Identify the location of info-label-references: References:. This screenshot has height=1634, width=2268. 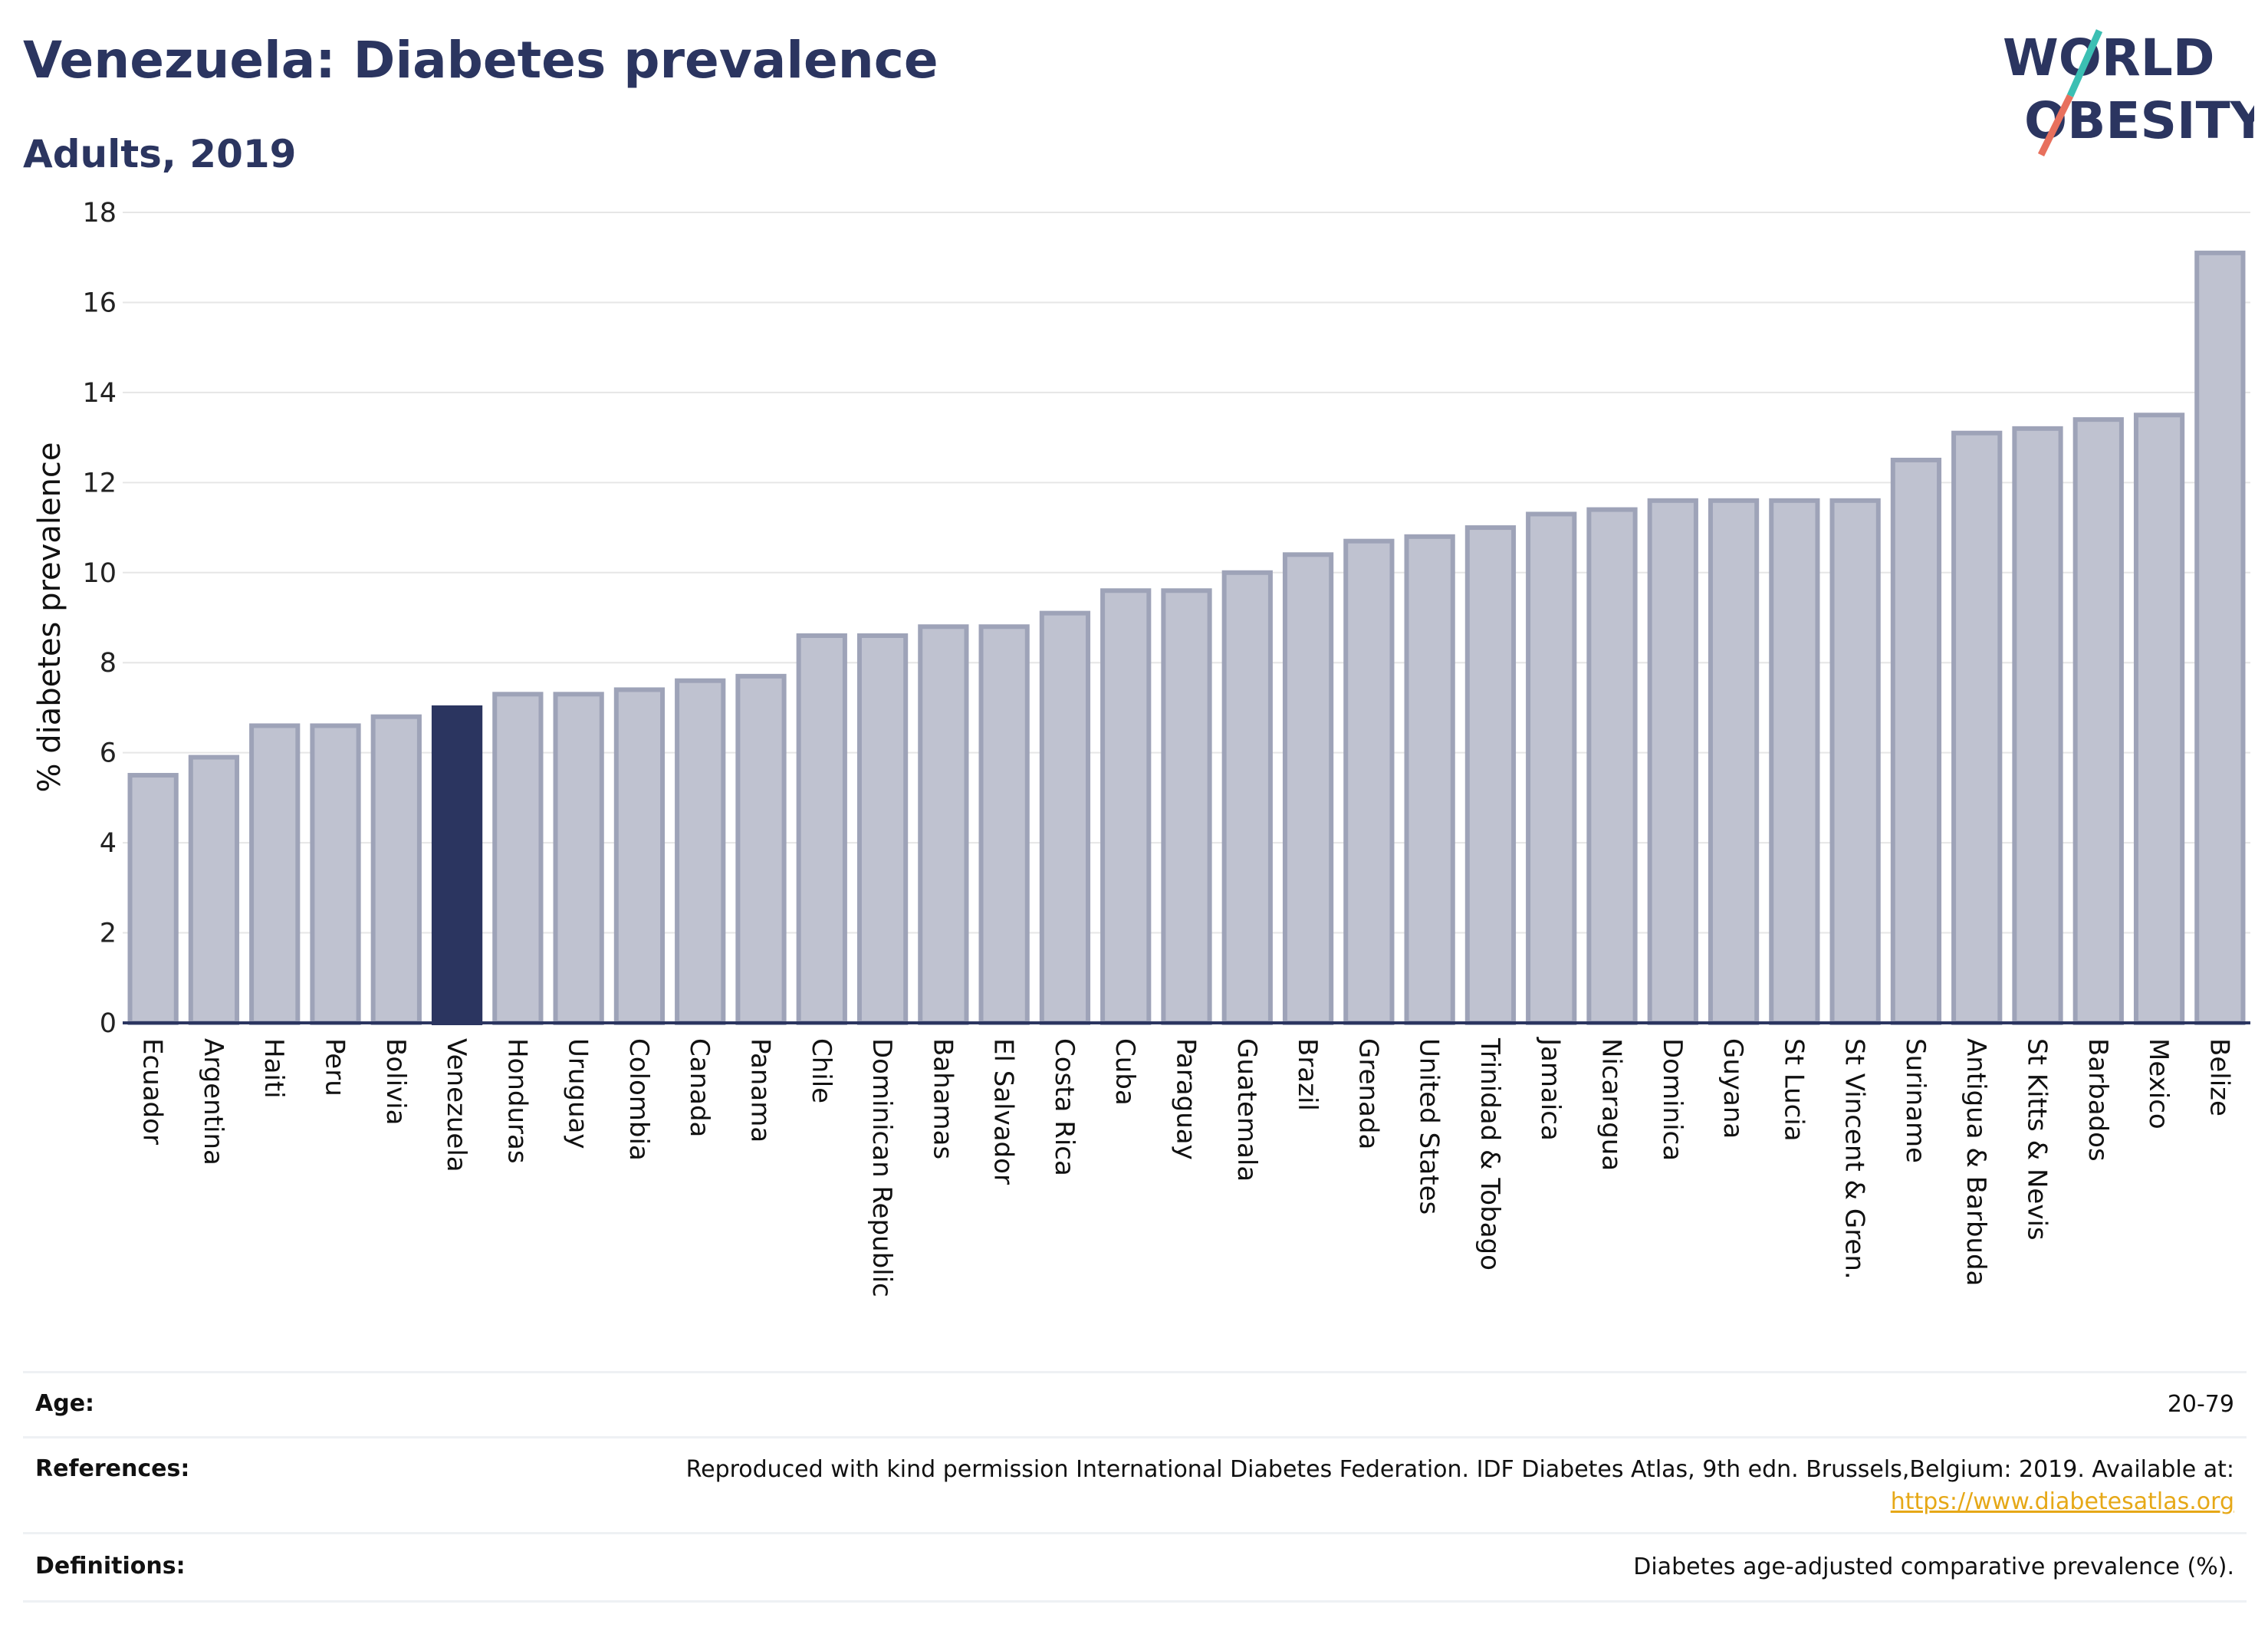
(112, 1469).